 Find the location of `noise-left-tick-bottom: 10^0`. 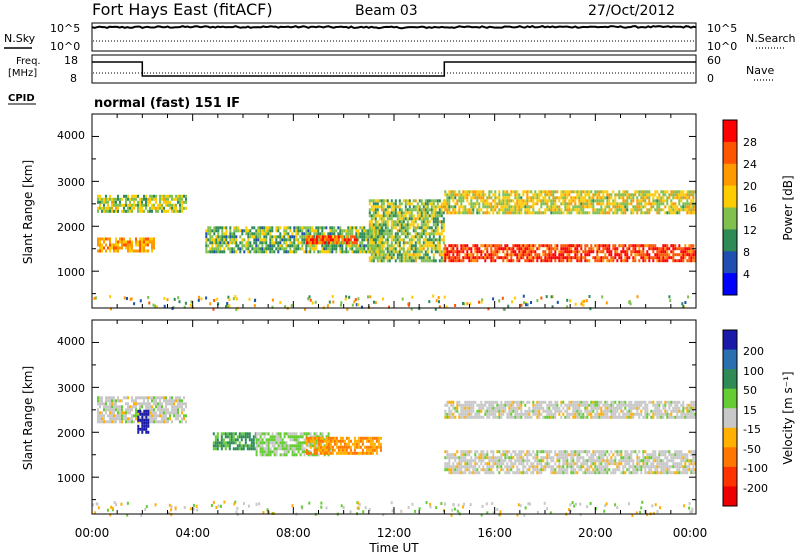

noise-left-tick-bottom: 10^0 is located at coordinates (65, 46).